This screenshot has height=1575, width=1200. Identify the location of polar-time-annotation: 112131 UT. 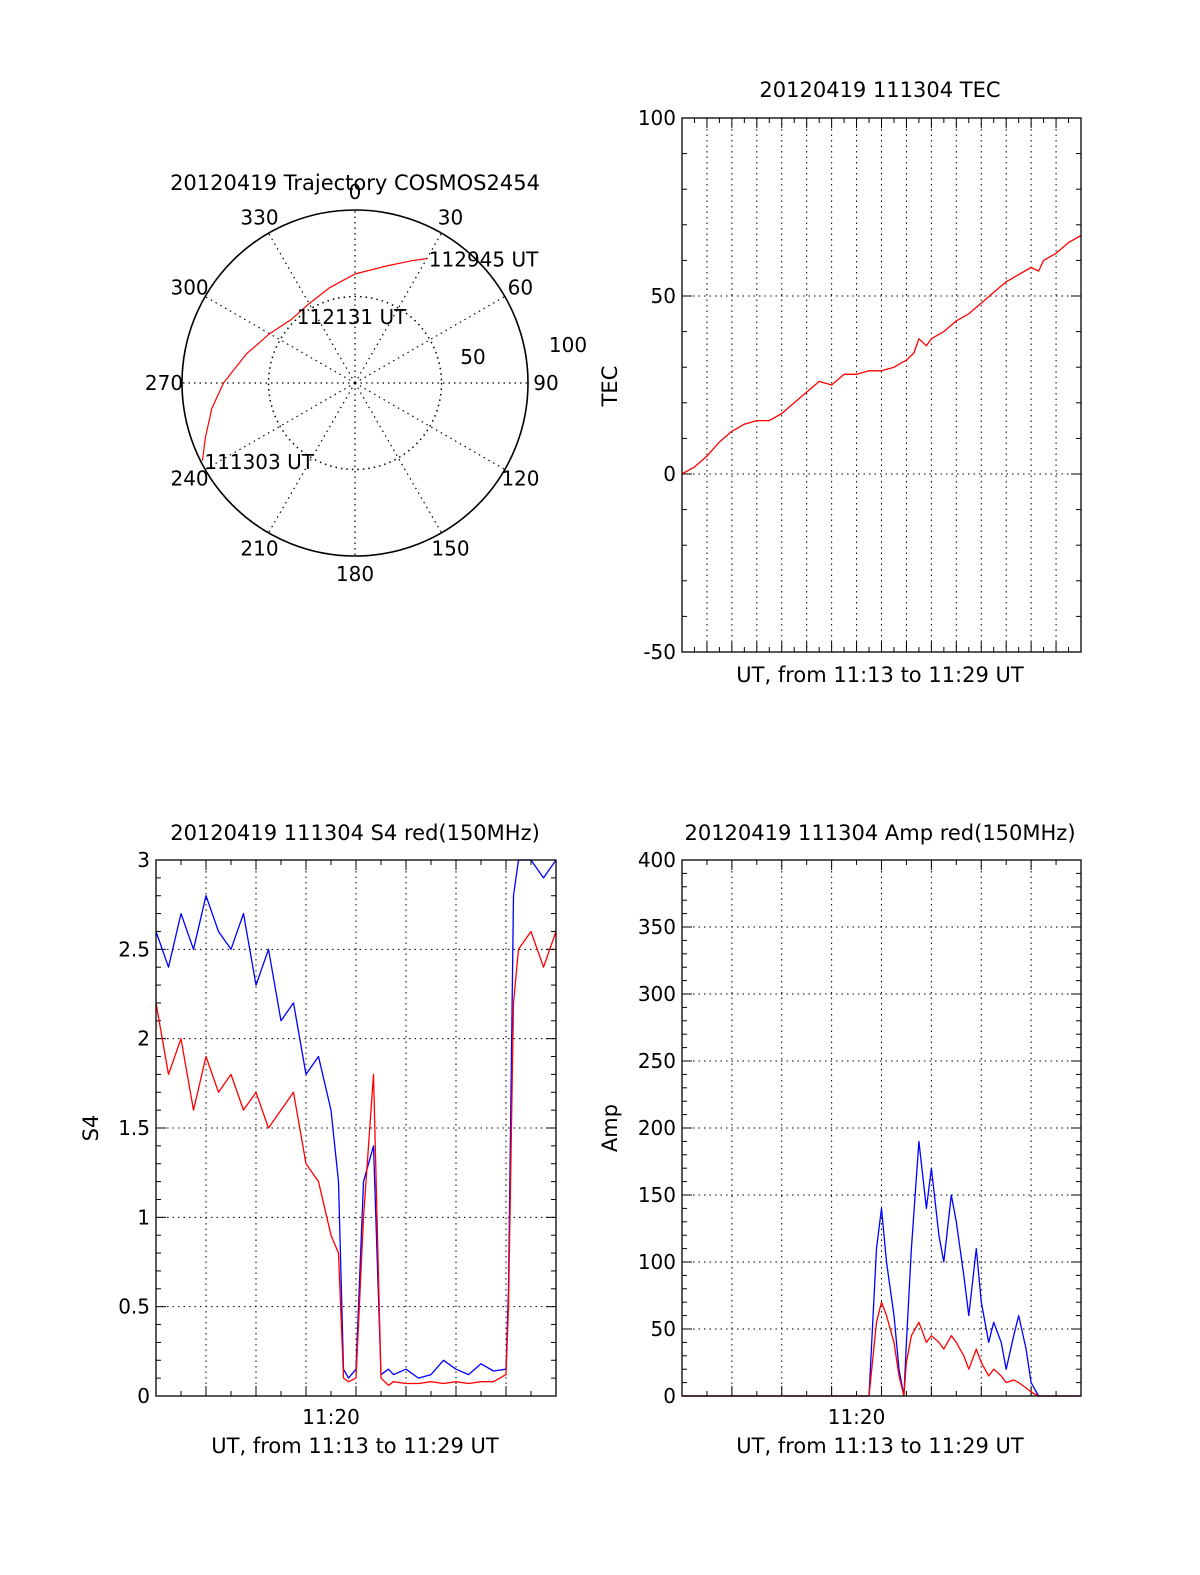
(352, 317).